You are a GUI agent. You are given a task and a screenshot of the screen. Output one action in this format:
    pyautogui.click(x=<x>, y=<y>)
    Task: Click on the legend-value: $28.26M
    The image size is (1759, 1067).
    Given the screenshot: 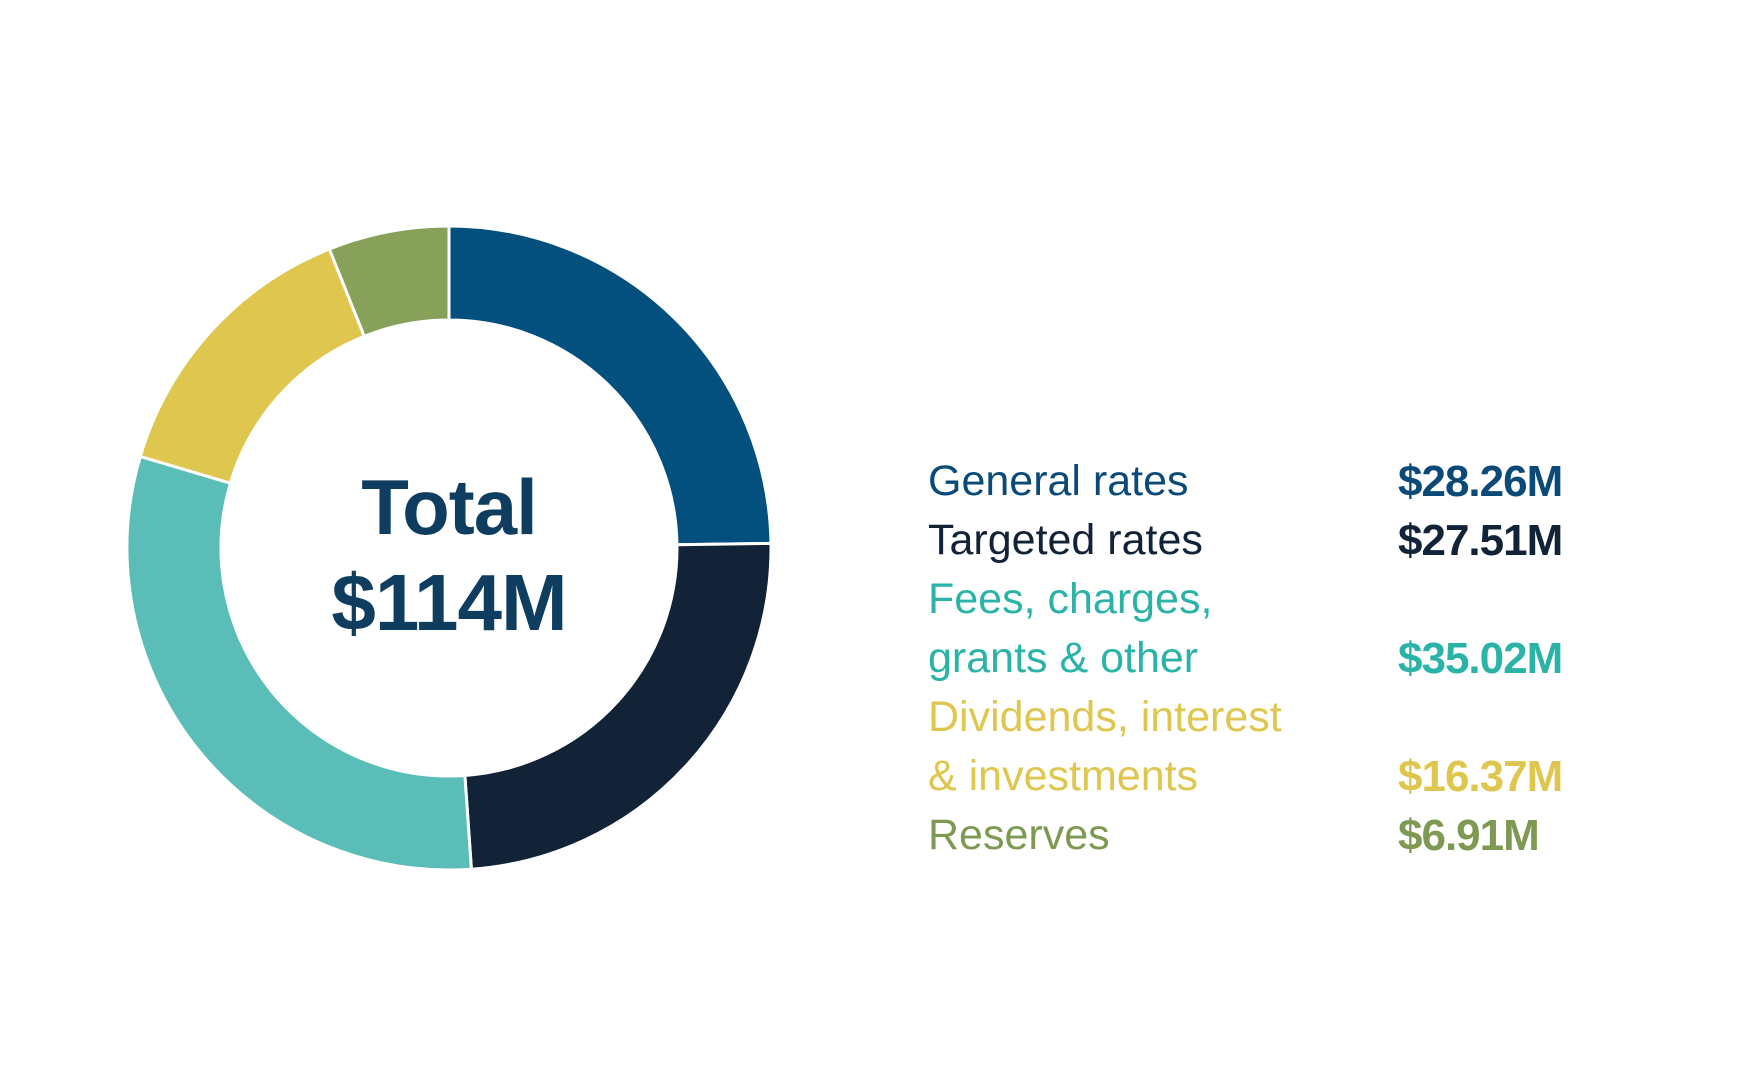 What is the action you would take?
    pyautogui.click(x=1480, y=481)
    